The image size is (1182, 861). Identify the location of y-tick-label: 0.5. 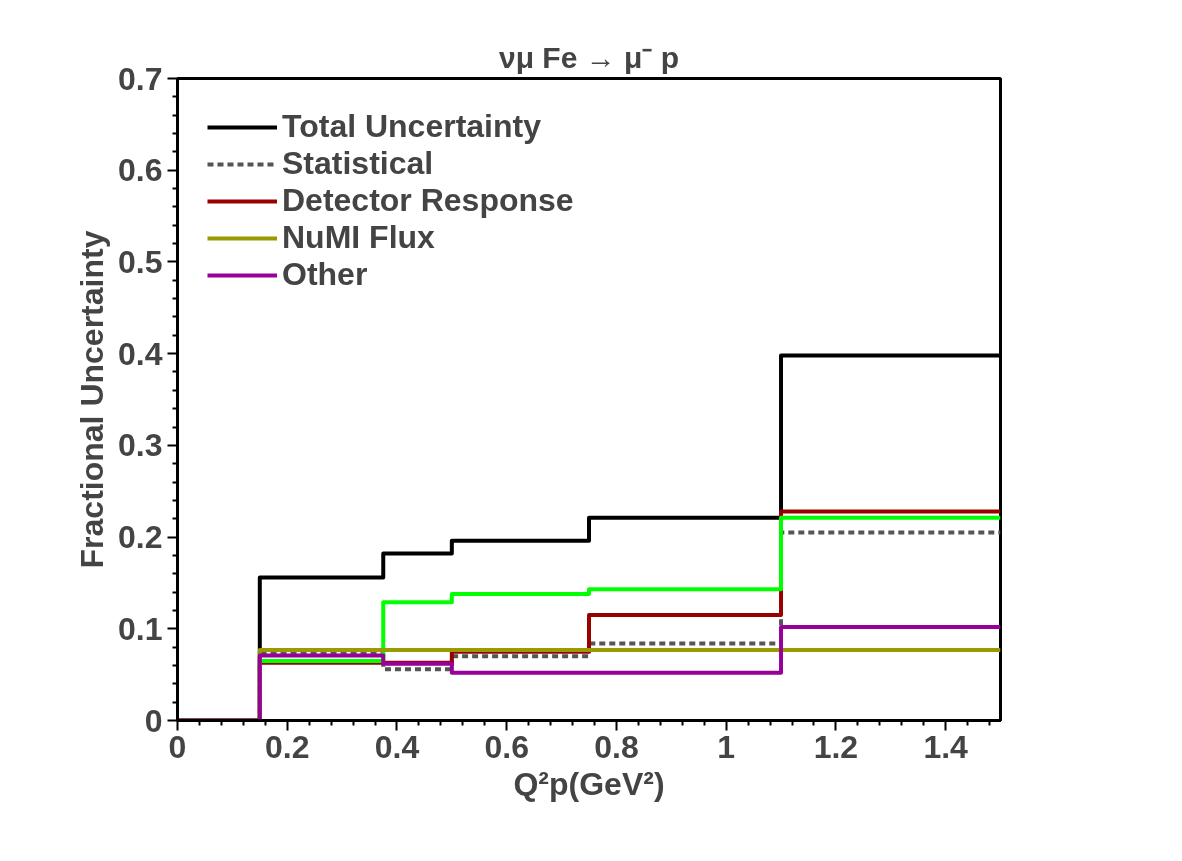
(140, 261).